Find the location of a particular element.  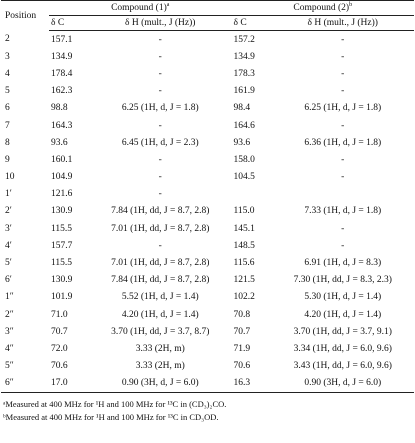

shift-cell: 3.70 (1H, dd, J = 3.7, 9.1) is located at coordinates (342, 331).